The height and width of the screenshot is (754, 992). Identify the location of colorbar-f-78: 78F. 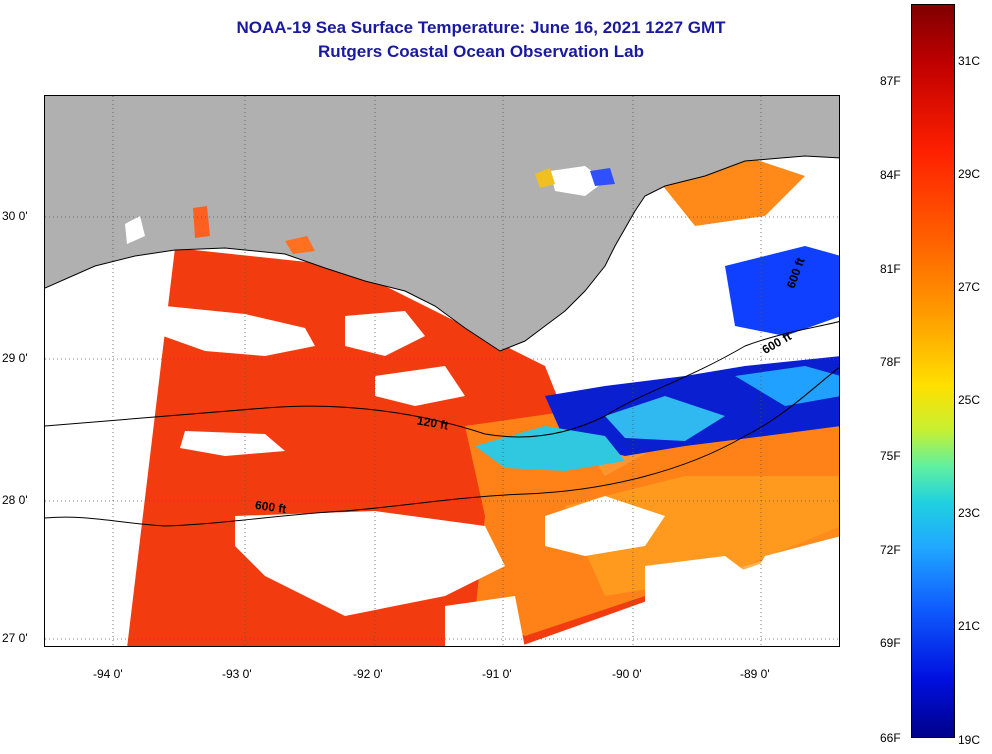
(890, 362).